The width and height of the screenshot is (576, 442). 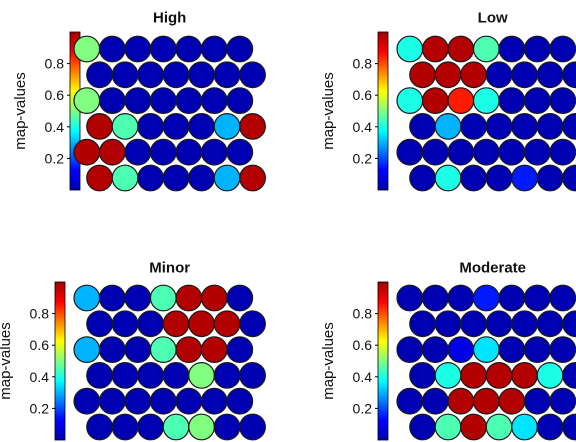 I want to click on panel-title: Low, so click(x=493, y=17).